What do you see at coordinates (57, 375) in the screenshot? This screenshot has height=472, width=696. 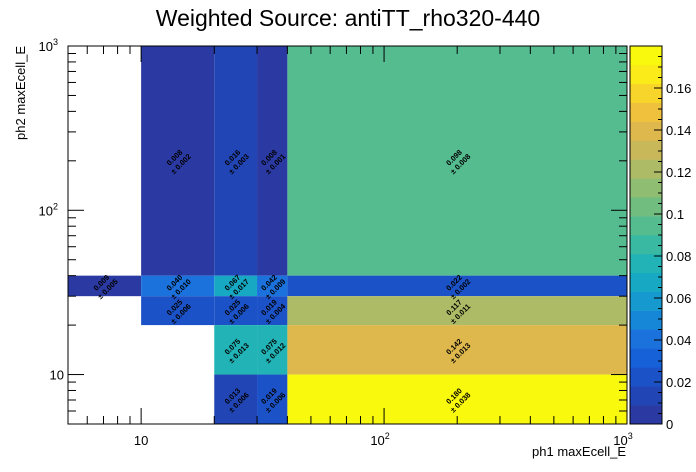 I see `y-tick-label: 10` at bounding box center [57, 375].